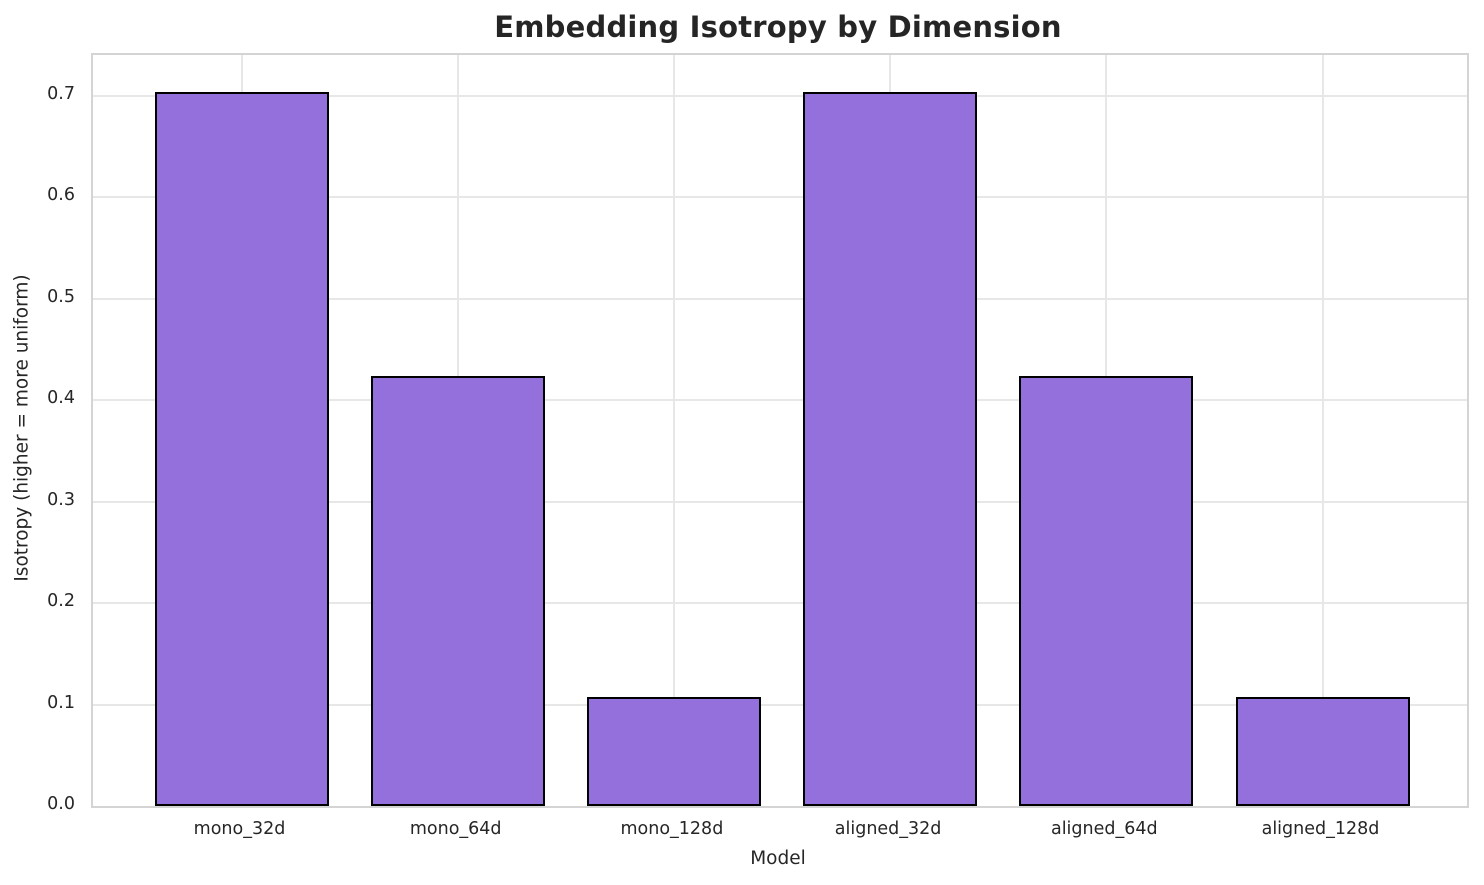 The height and width of the screenshot is (885, 1484). Describe the element at coordinates (61, 804) in the screenshot. I see `y-tick-label: 0.0` at that location.